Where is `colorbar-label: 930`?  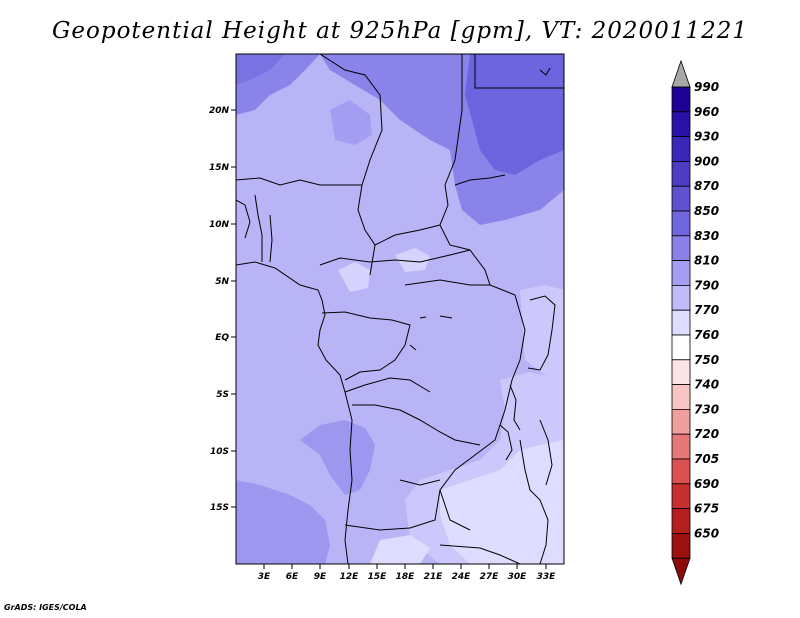 colorbar-label: 930 is located at coordinates (706, 137).